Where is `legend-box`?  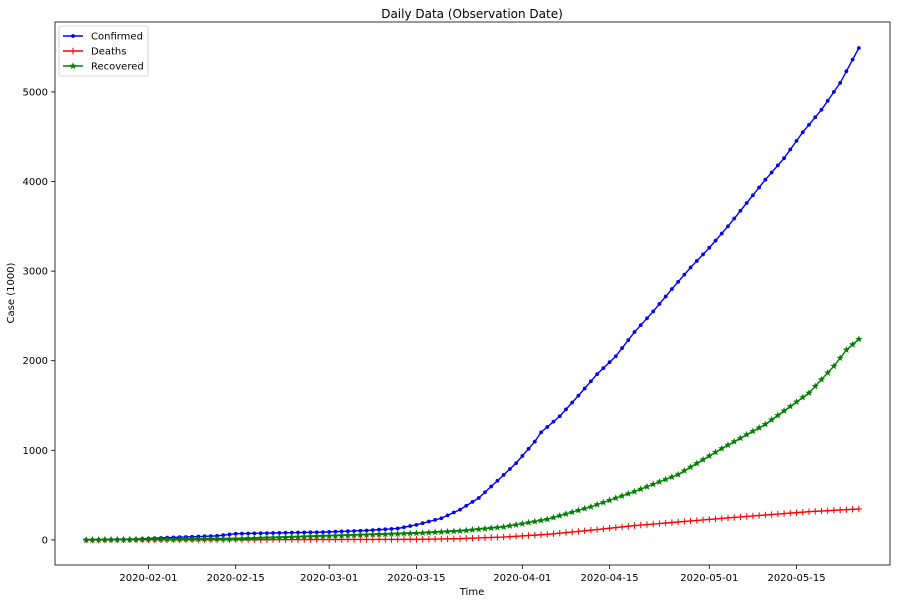 legend-box is located at coordinates (103, 51).